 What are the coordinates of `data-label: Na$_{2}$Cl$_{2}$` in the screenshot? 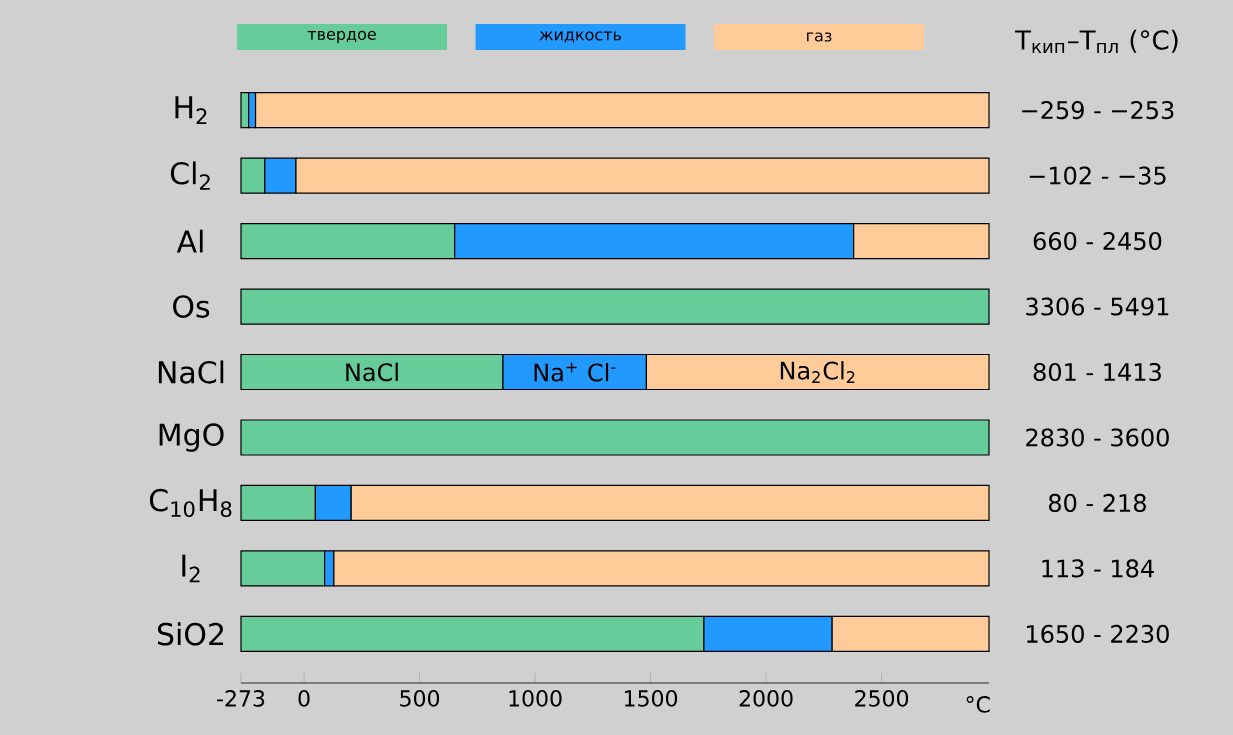 It's located at (817, 372).